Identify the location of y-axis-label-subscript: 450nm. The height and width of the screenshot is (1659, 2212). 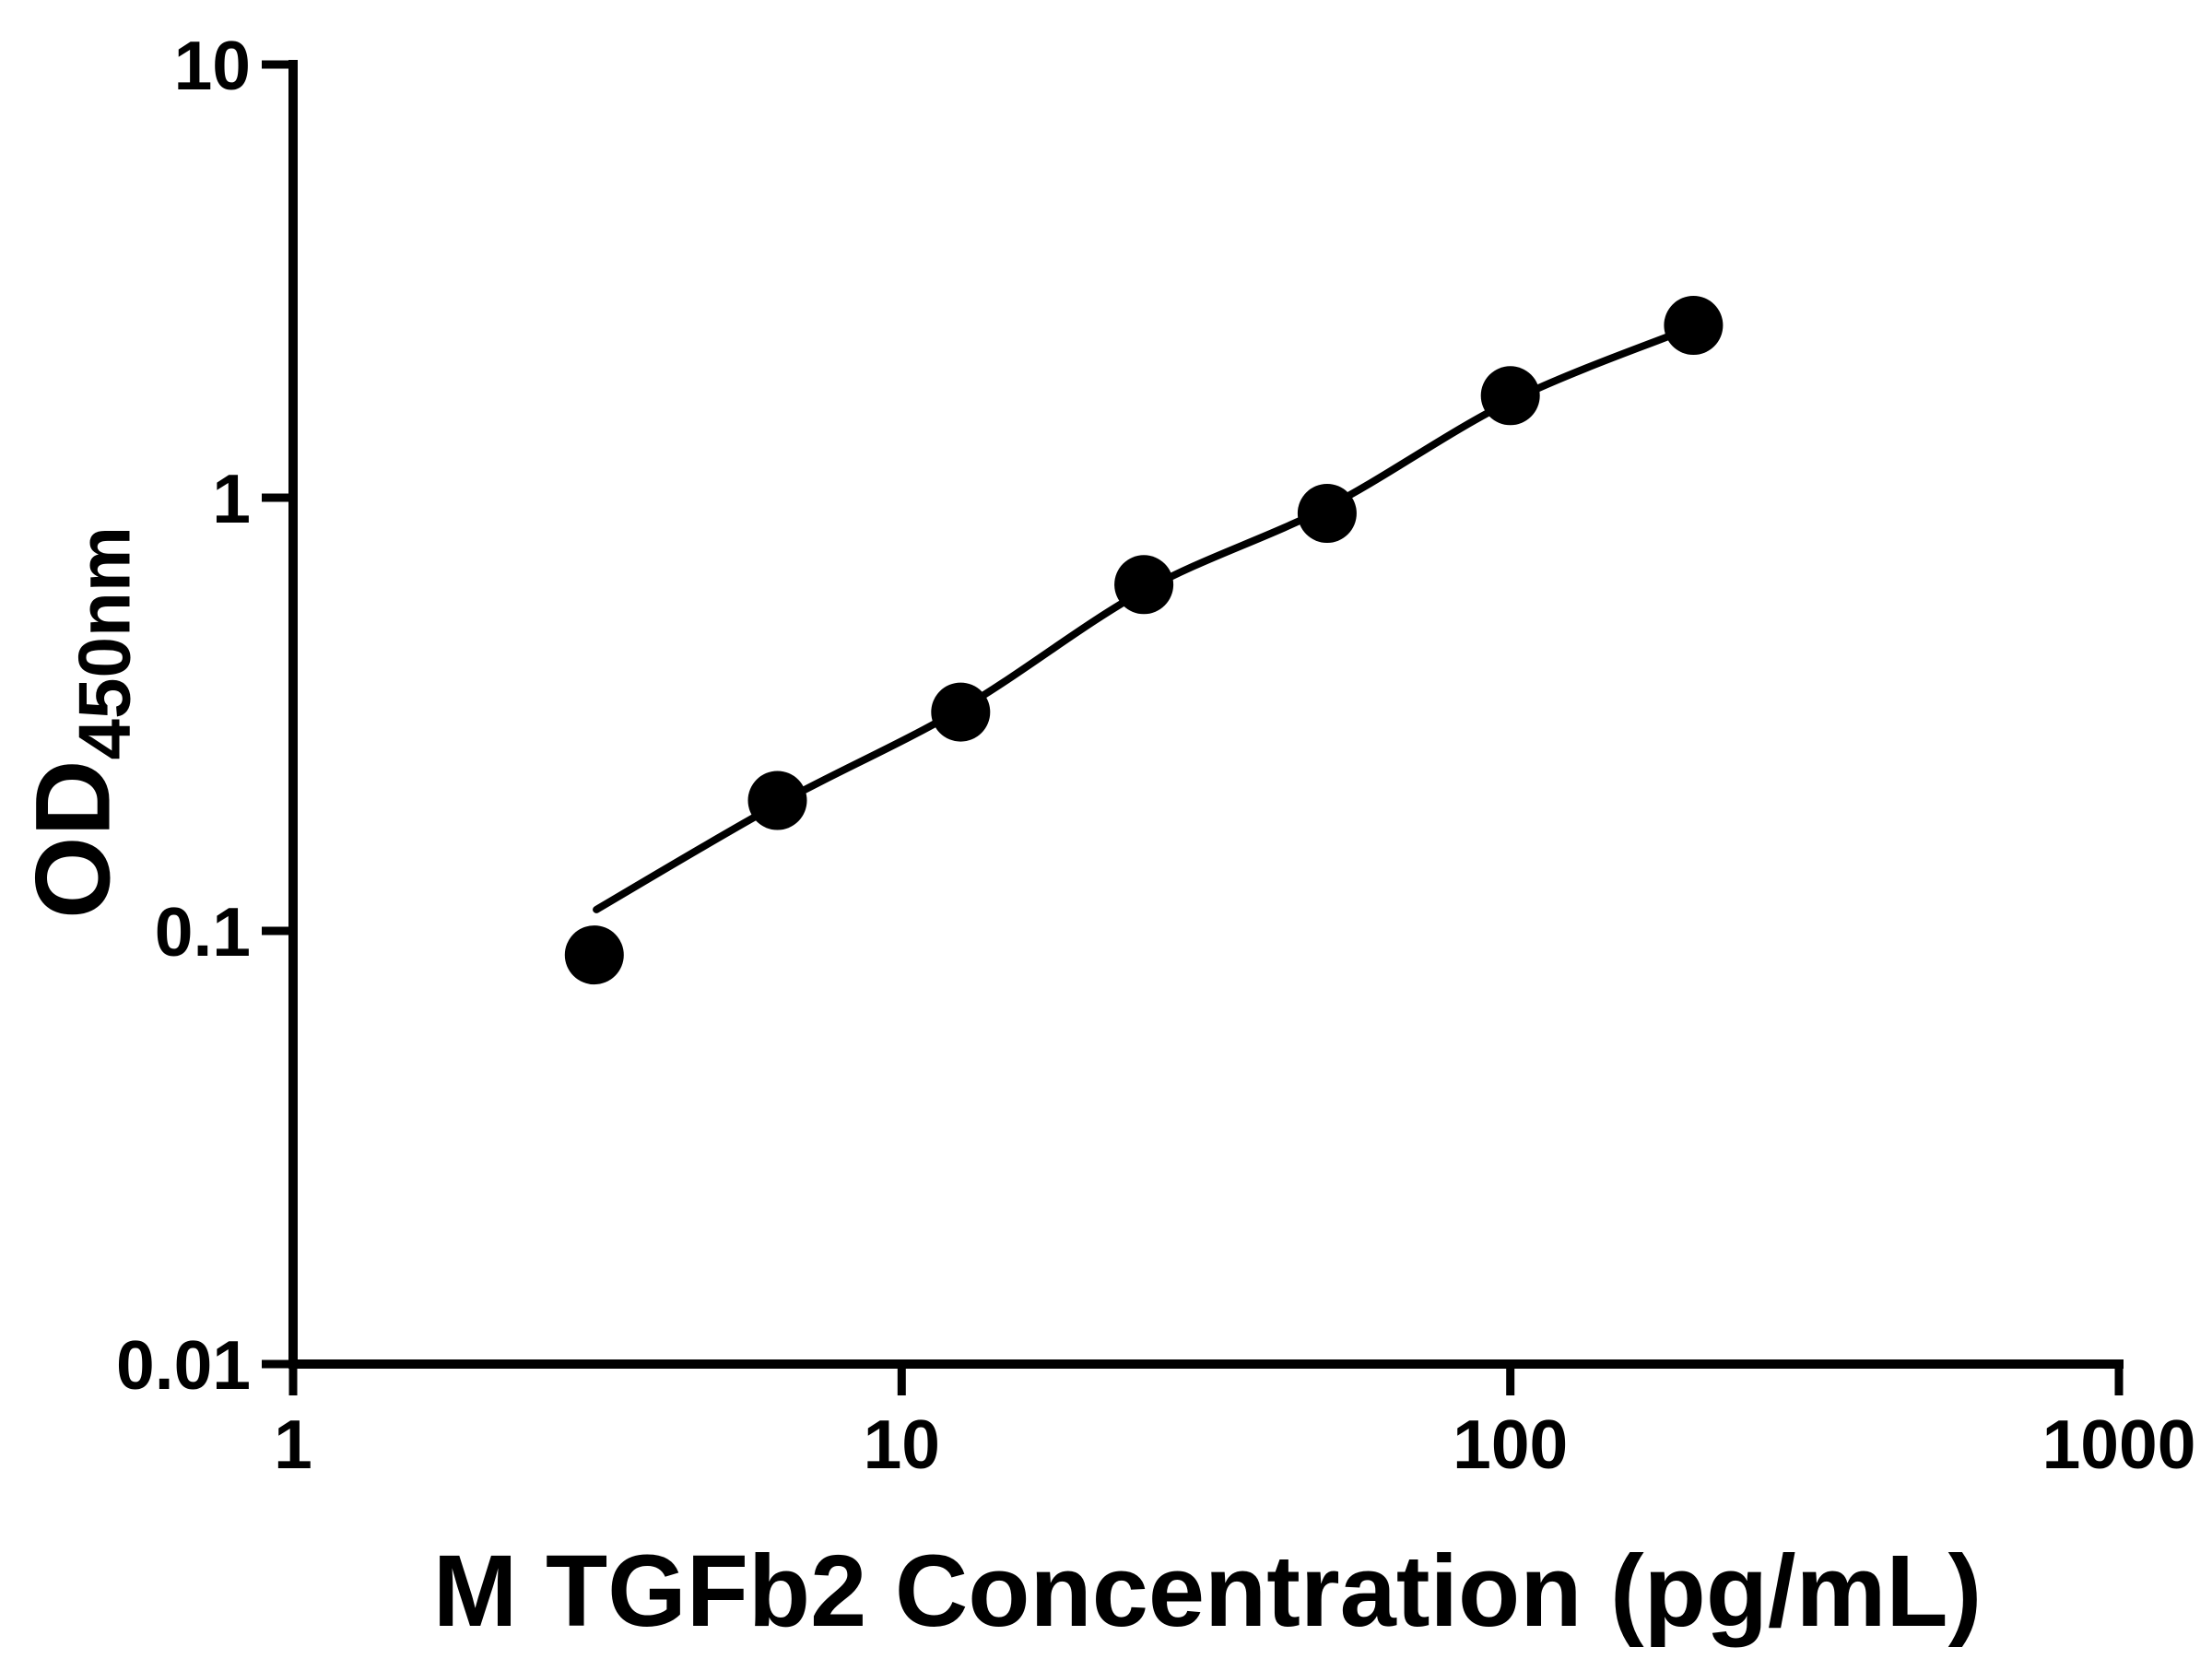
(104, 643).